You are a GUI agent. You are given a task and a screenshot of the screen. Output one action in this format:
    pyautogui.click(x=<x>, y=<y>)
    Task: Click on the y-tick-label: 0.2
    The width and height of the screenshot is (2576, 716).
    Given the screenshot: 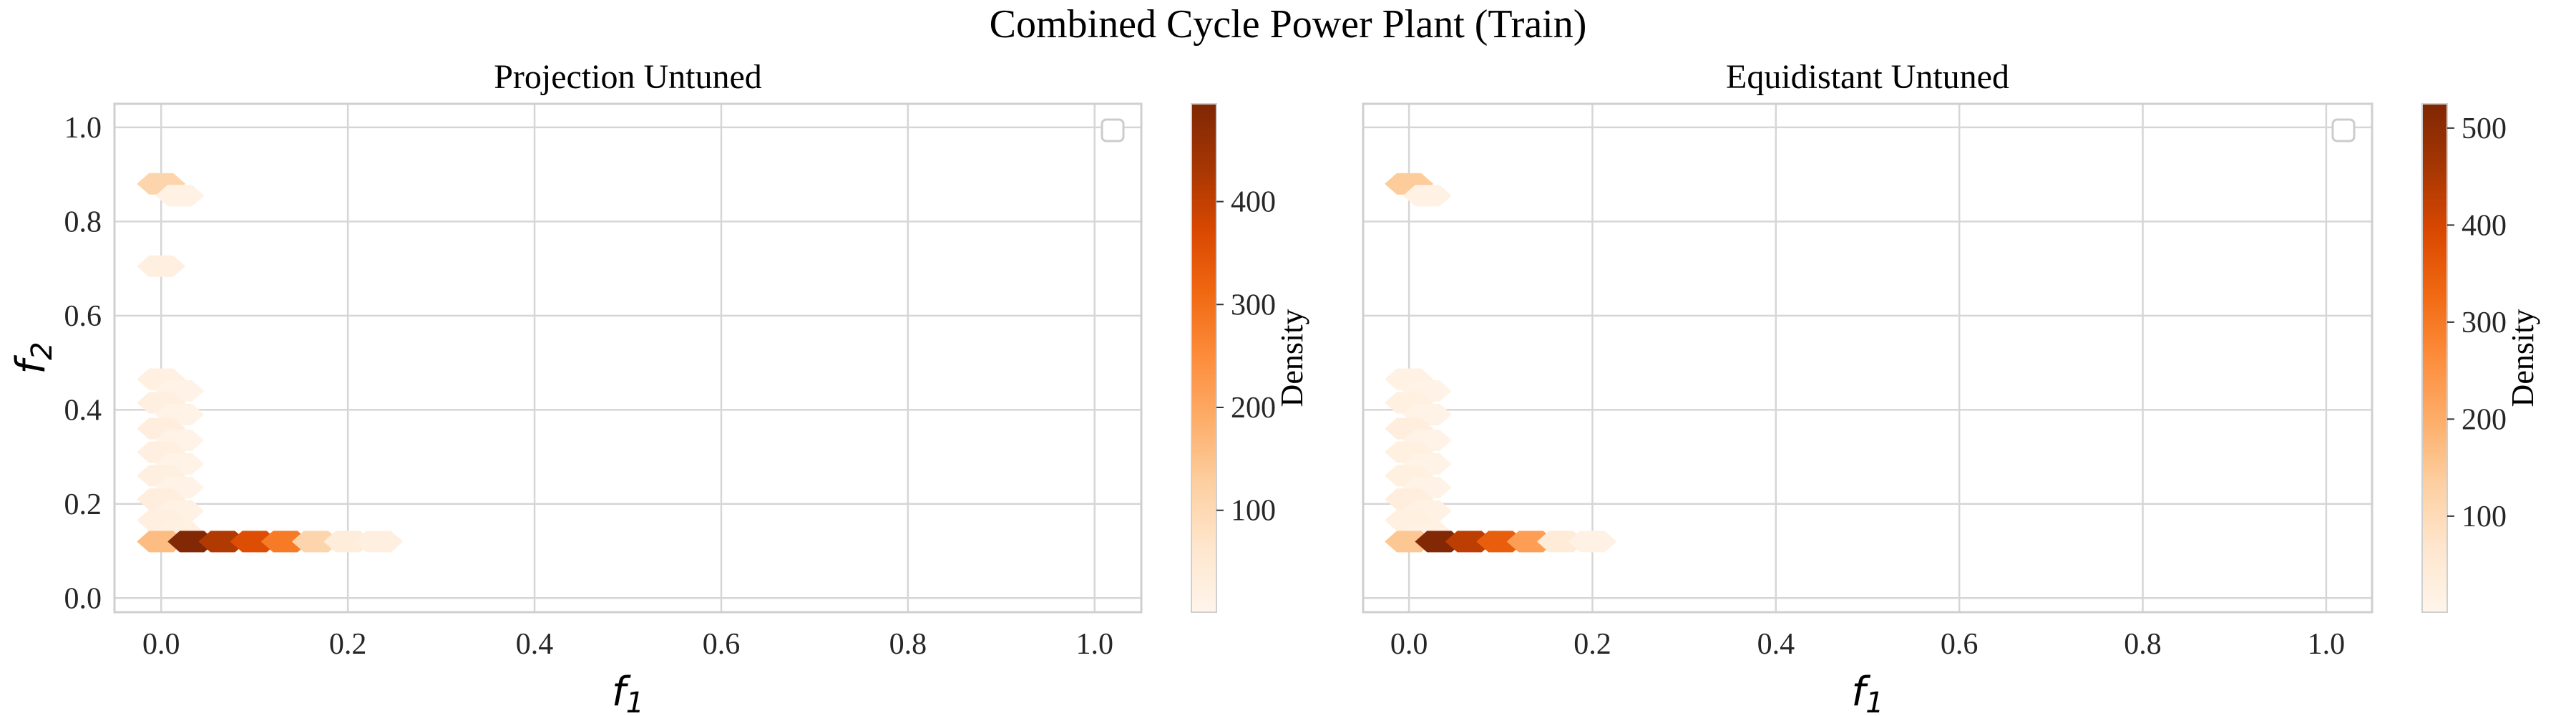 What is the action you would take?
    pyautogui.click(x=83, y=504)
    